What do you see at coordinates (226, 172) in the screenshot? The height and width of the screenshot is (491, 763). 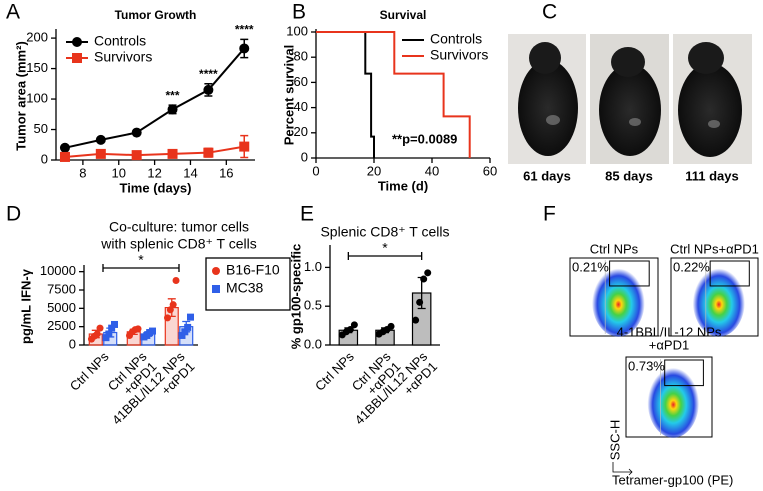 I see `x-tick-label: 16` at bounding box center [226, 172].